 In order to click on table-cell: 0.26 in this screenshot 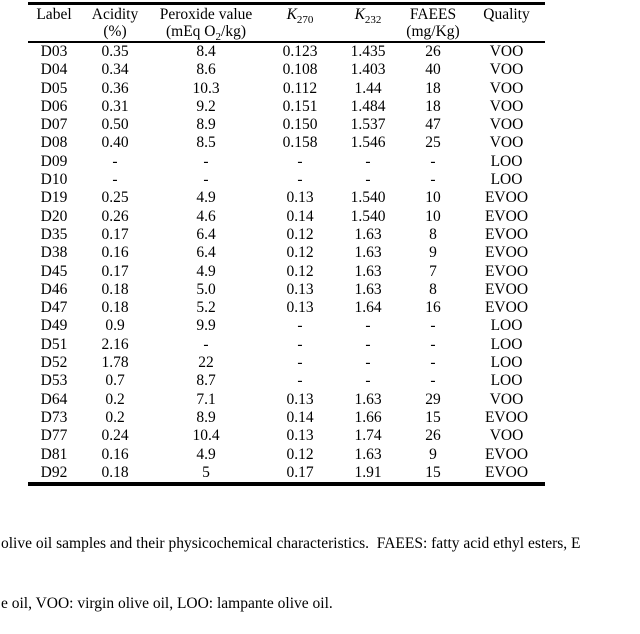, I will do `click(115, 216)`.